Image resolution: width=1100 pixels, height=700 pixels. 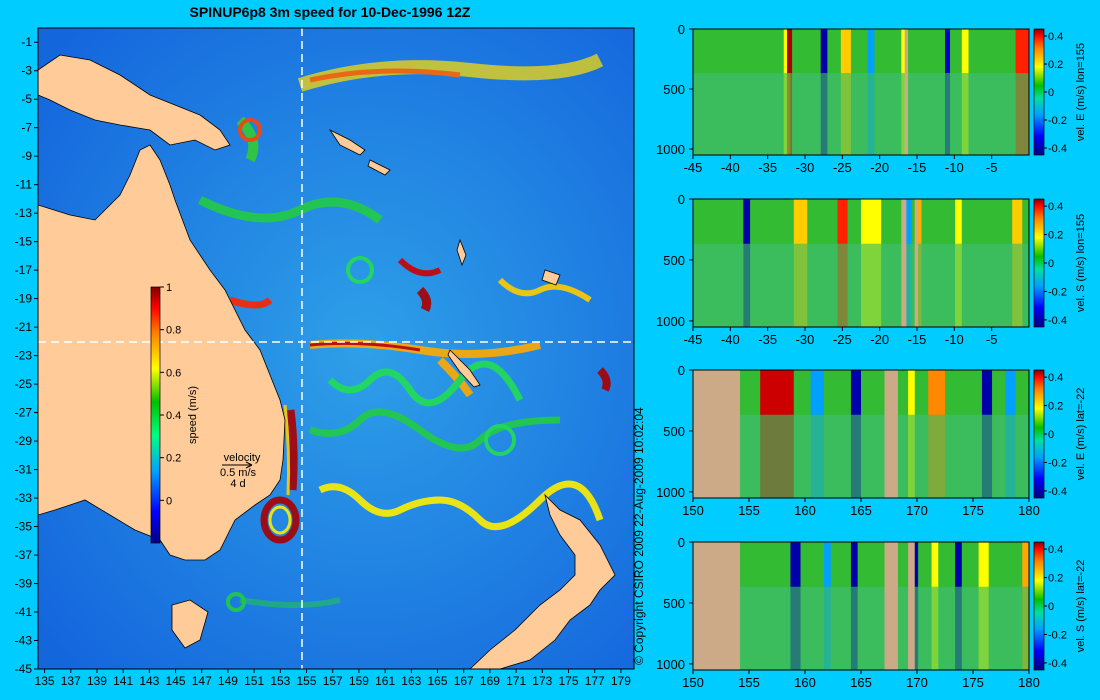 I want to click on section-colorbar-tick-label: -0.4, so click(x=1057, y=664).